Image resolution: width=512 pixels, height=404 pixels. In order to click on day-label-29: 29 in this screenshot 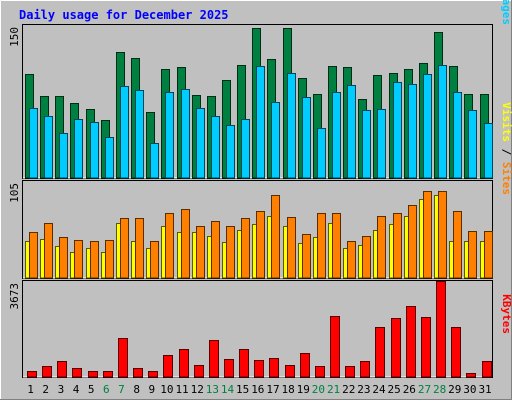, I will do `click(454, 389)`.